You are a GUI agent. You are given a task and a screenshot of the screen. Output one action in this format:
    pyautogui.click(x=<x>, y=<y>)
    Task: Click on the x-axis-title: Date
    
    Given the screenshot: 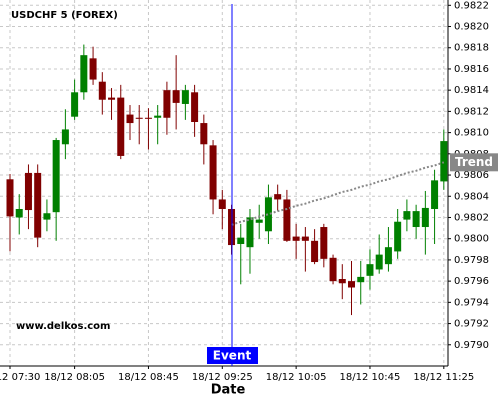 What is the action you would take?
    pyautogui.click(x=228, y=390)
    